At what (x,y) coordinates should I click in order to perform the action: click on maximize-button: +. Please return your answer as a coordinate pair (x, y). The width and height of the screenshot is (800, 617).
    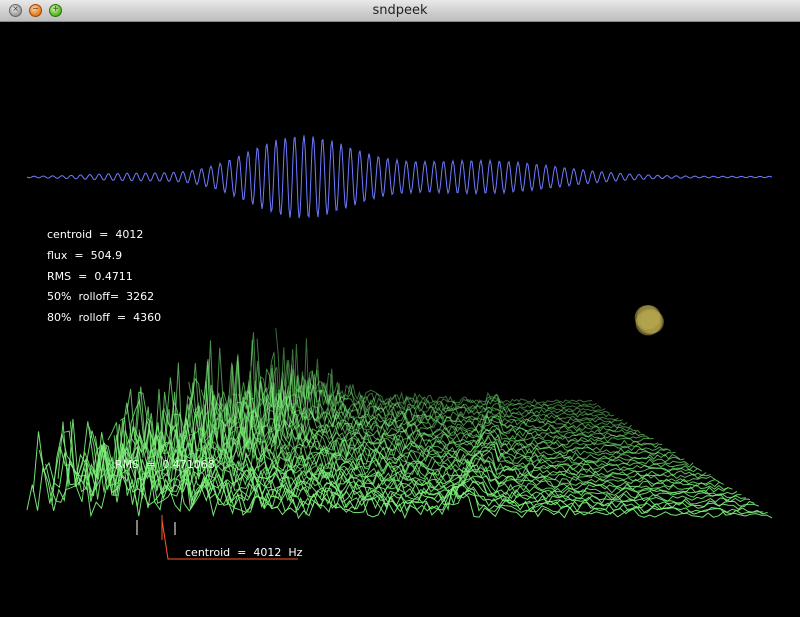
    Looking at the image, I should click on (55, 10).